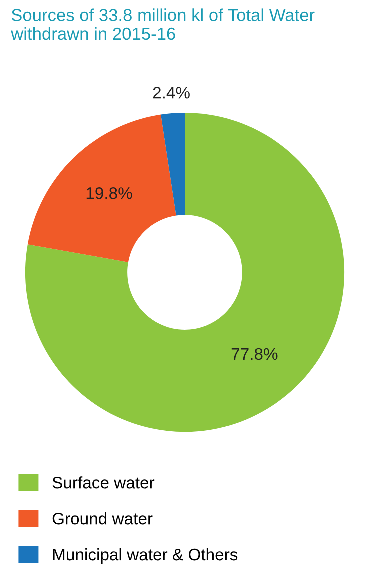 Image resolution: width=370 pixels, height=579 pixels. I want to click on legend-label: Surface water, so click(103, 482).